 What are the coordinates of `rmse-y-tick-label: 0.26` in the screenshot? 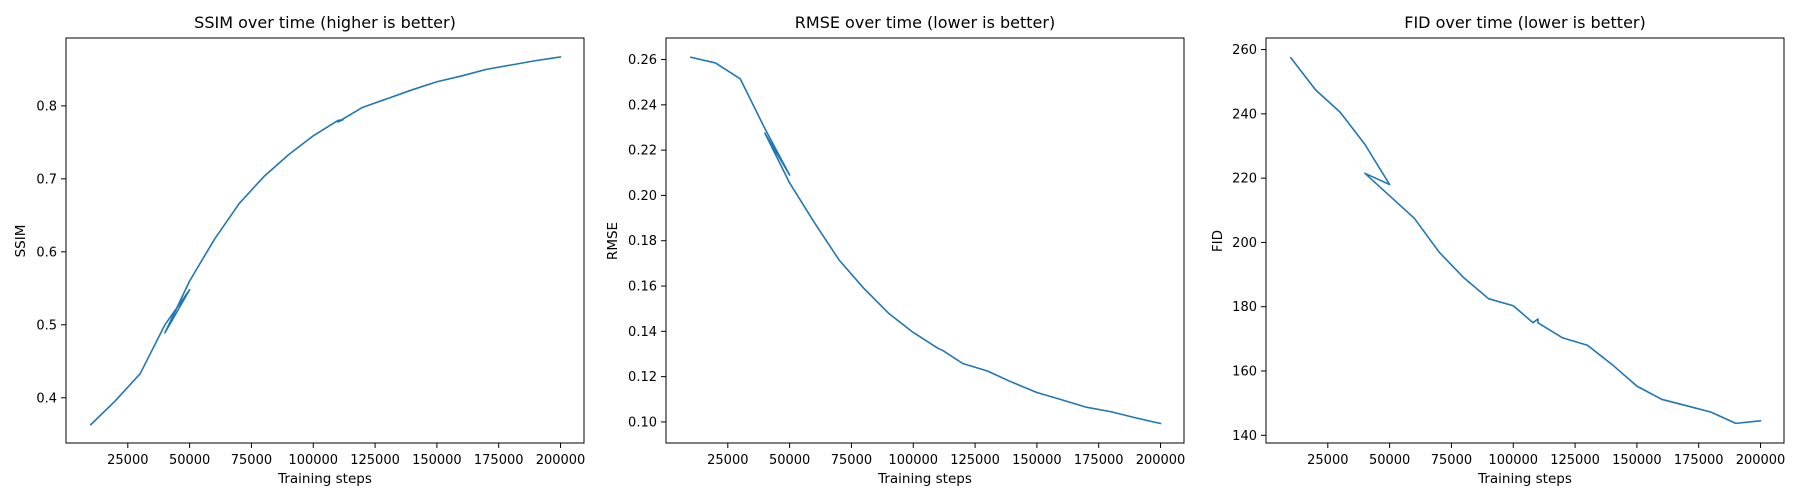 It's located at (642, 60).